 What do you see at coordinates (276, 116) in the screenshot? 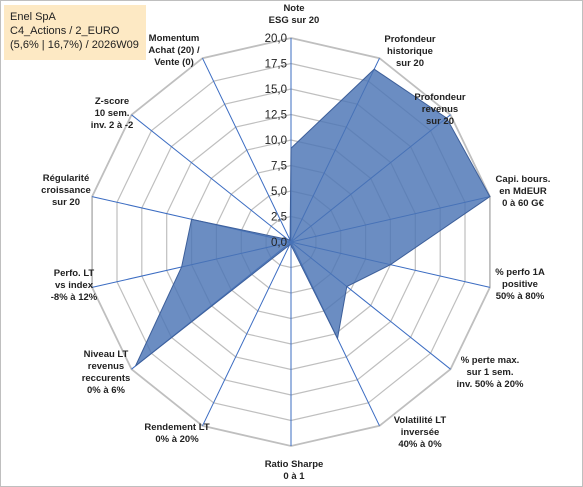
I see `tick-label: 12,5` at bounding box center [276, 116].